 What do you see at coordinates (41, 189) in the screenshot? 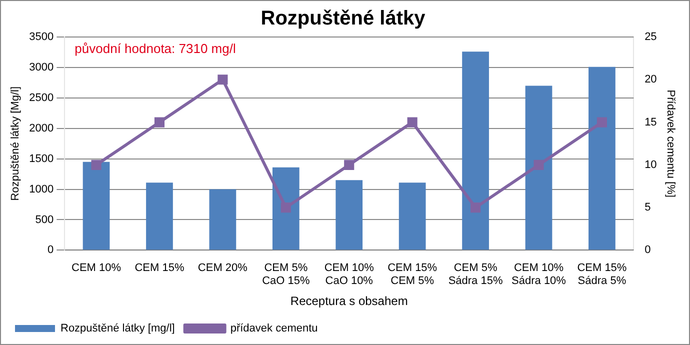
I see `y-tick-label: 1000` at bounding box center [41, 189].